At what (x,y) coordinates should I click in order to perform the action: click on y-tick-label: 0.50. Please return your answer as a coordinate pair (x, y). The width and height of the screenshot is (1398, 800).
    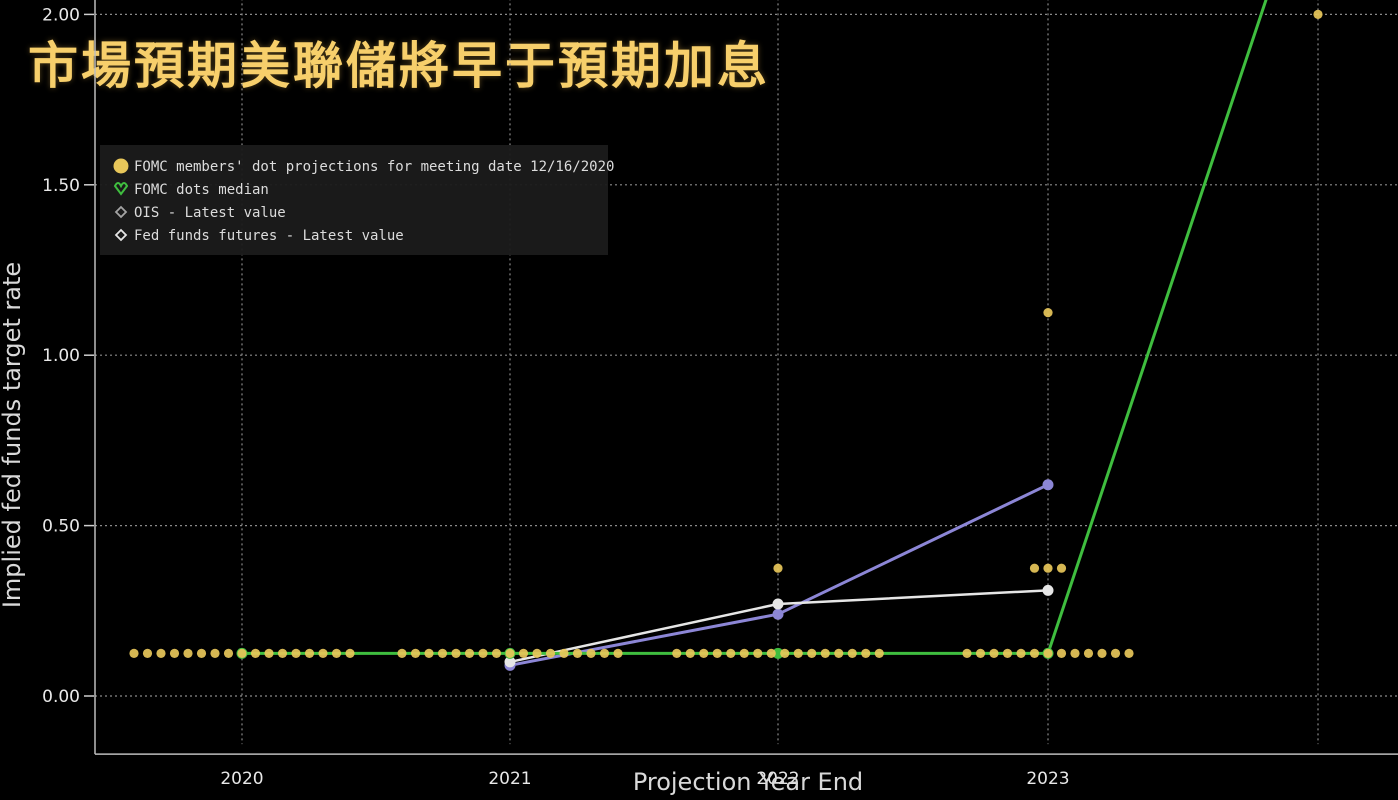
    Looking at the image, I should click on (61, 527).